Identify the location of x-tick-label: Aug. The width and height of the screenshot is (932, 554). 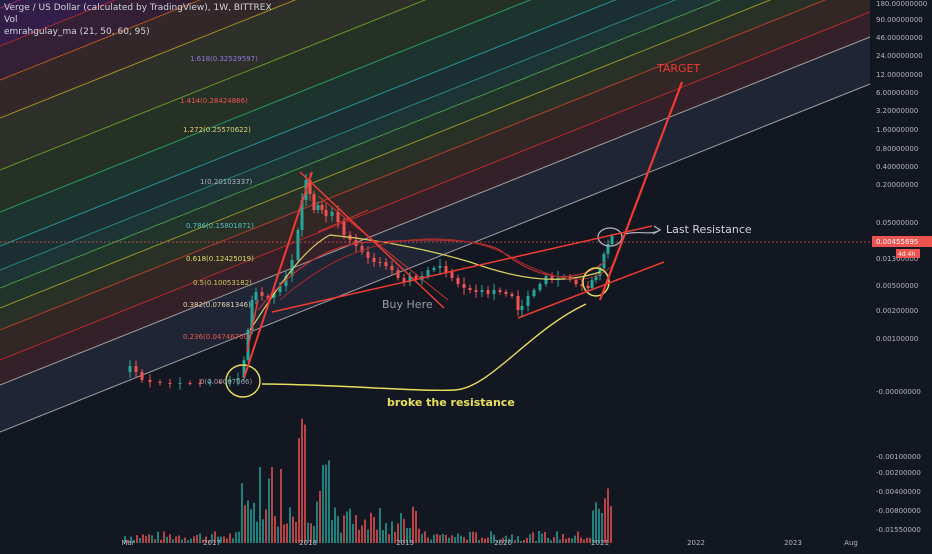
(851, 543).